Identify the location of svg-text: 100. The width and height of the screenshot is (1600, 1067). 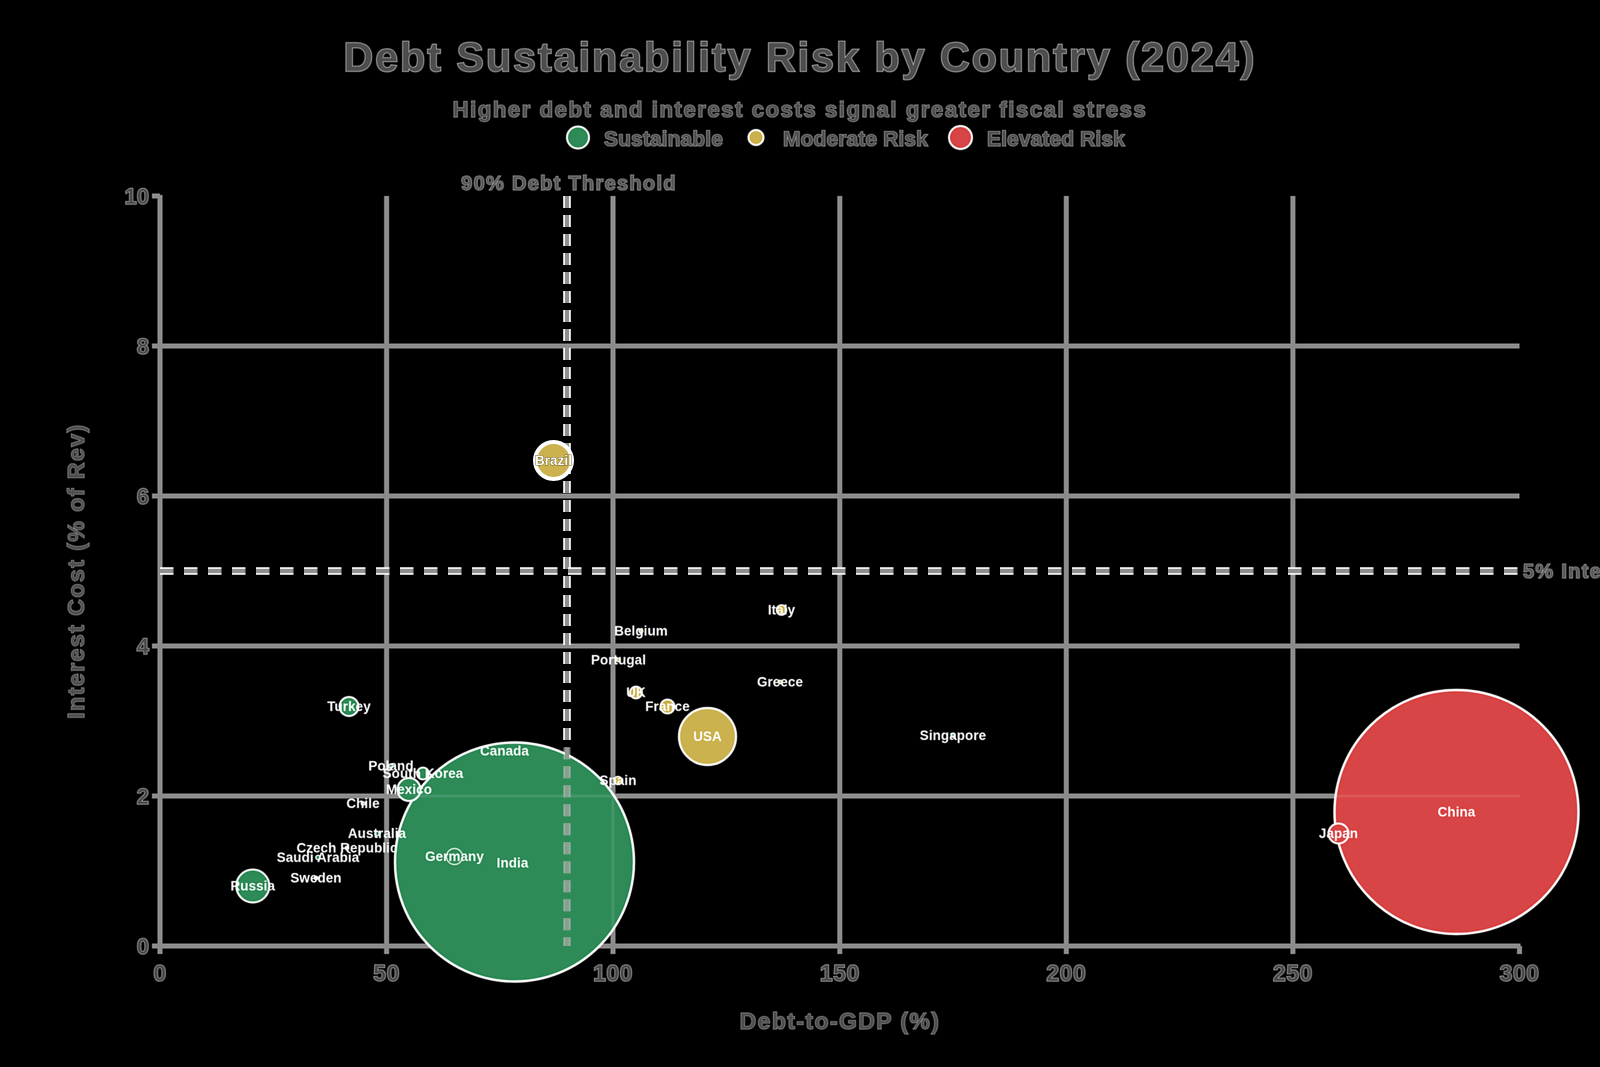
(613, 973).